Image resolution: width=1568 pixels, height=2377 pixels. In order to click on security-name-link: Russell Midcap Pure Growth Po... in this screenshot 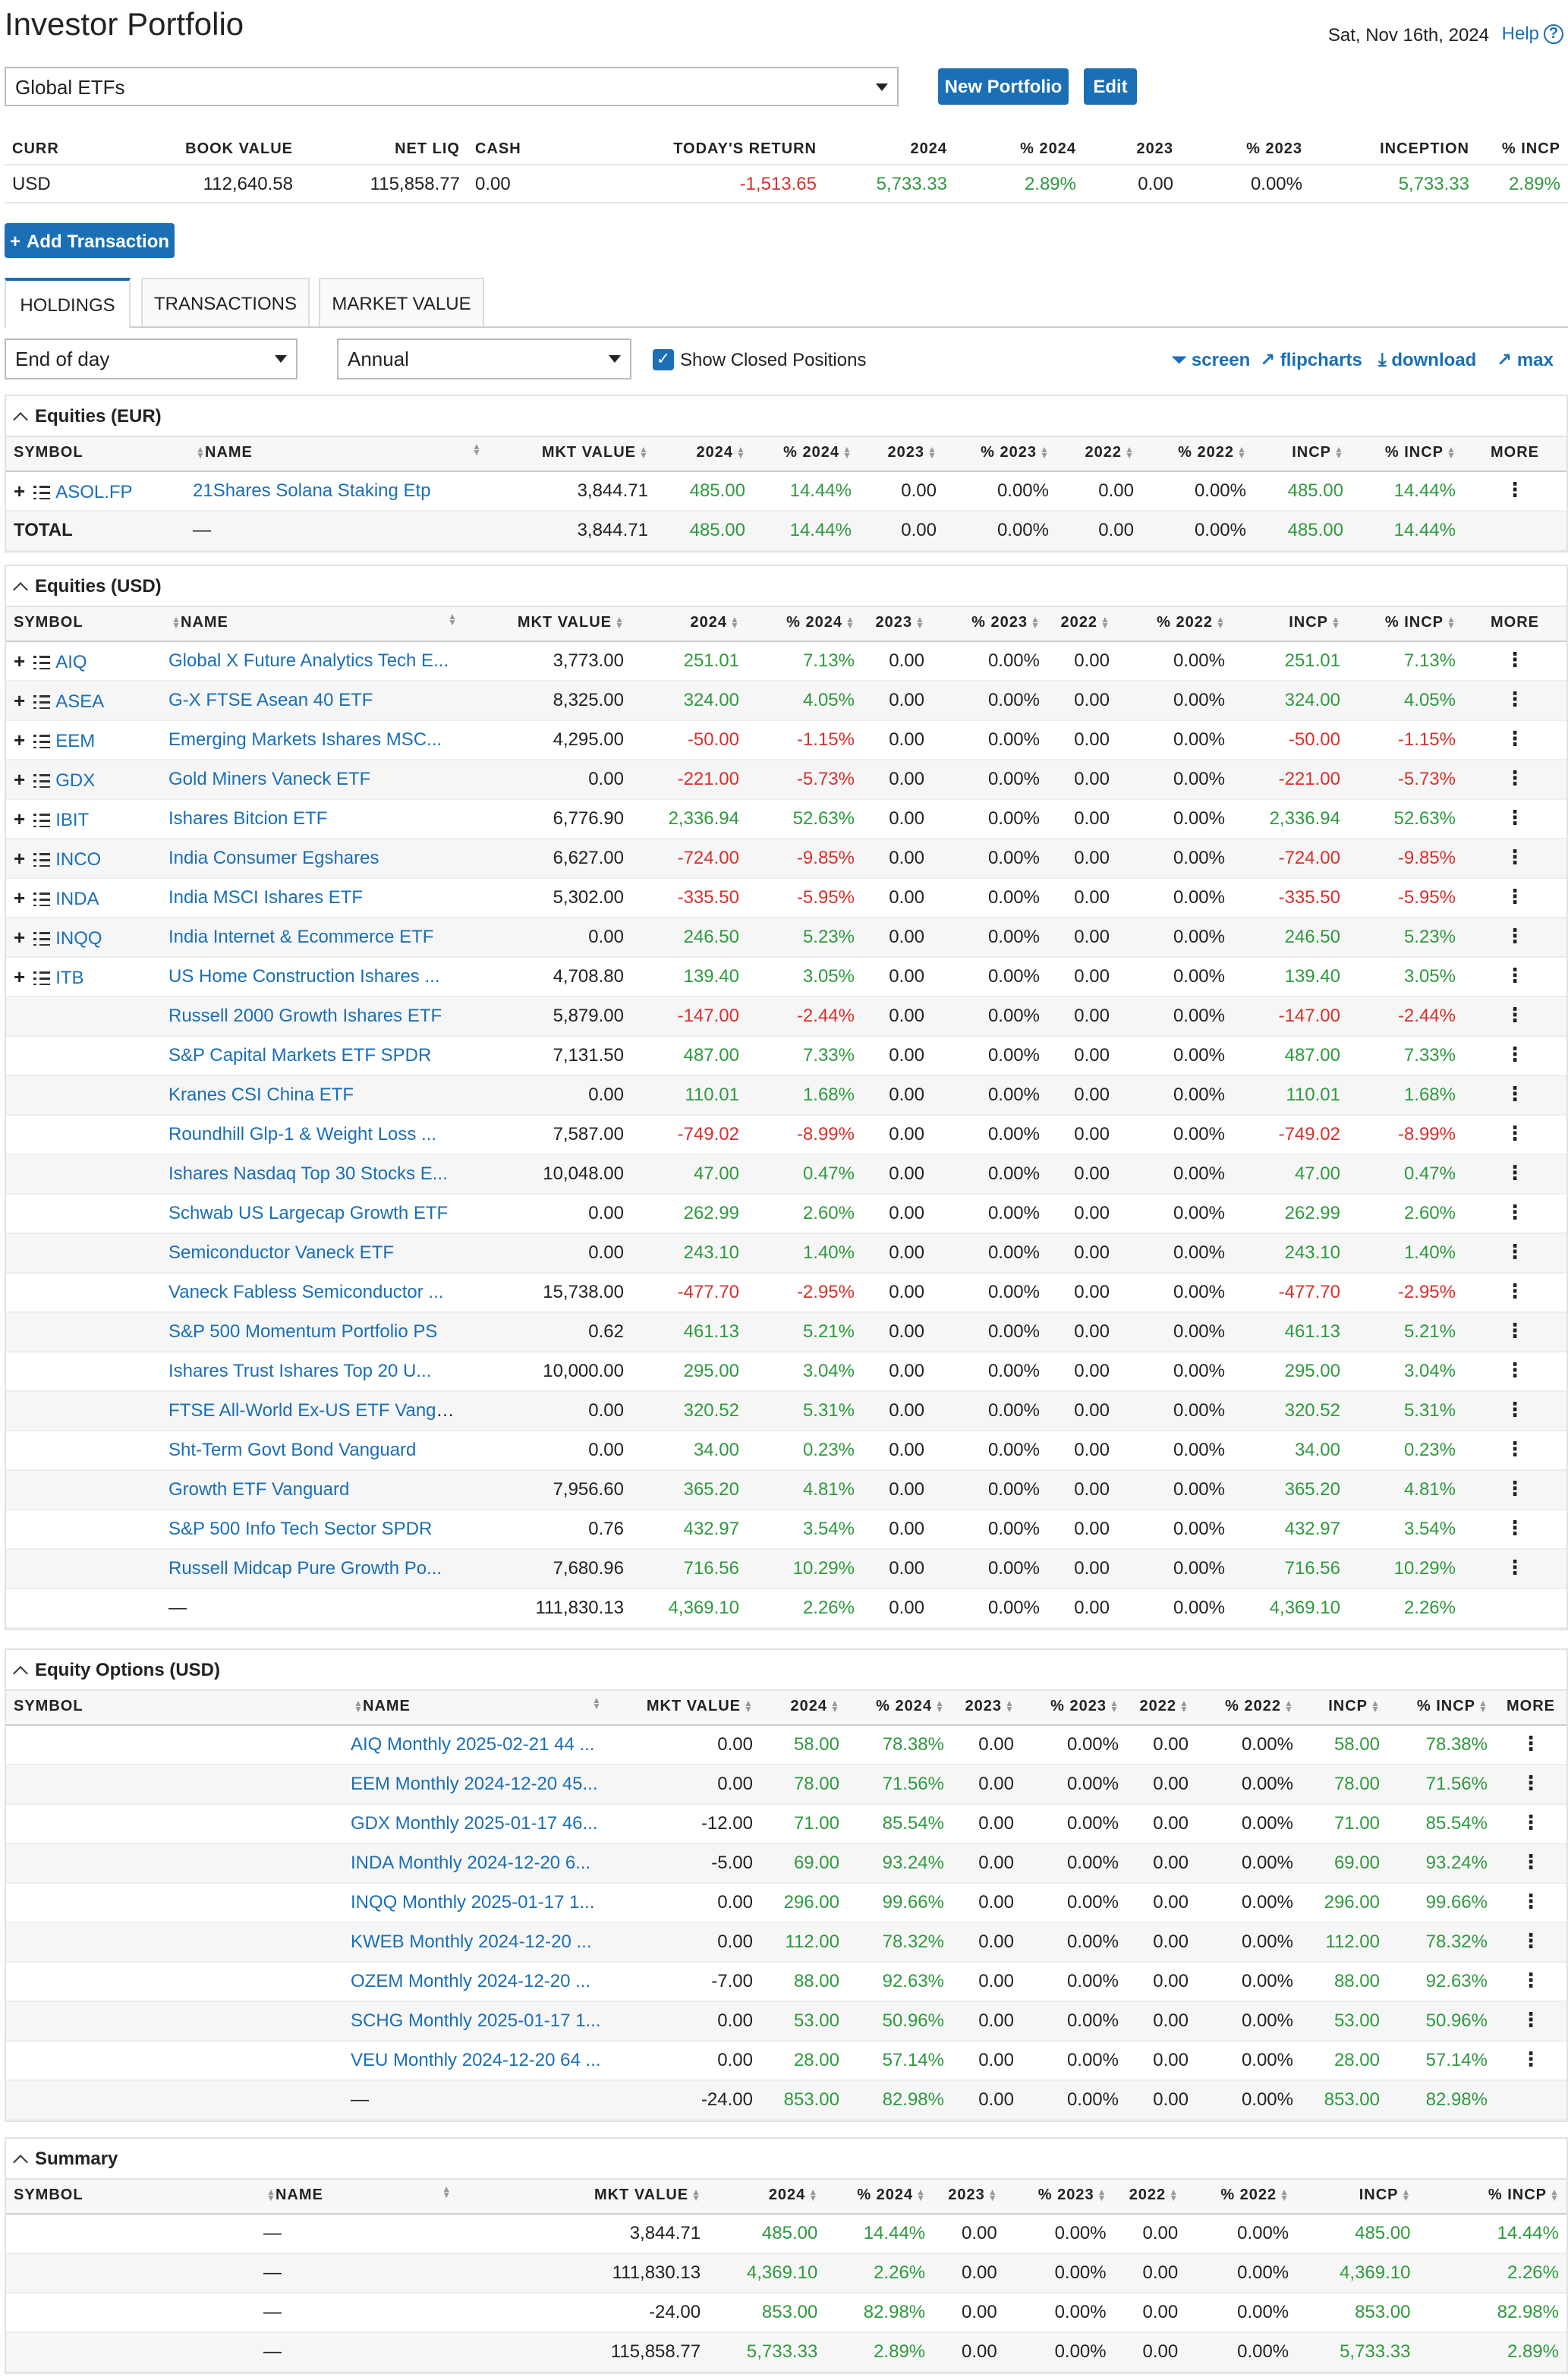, I will do `click(305, 1568)`.